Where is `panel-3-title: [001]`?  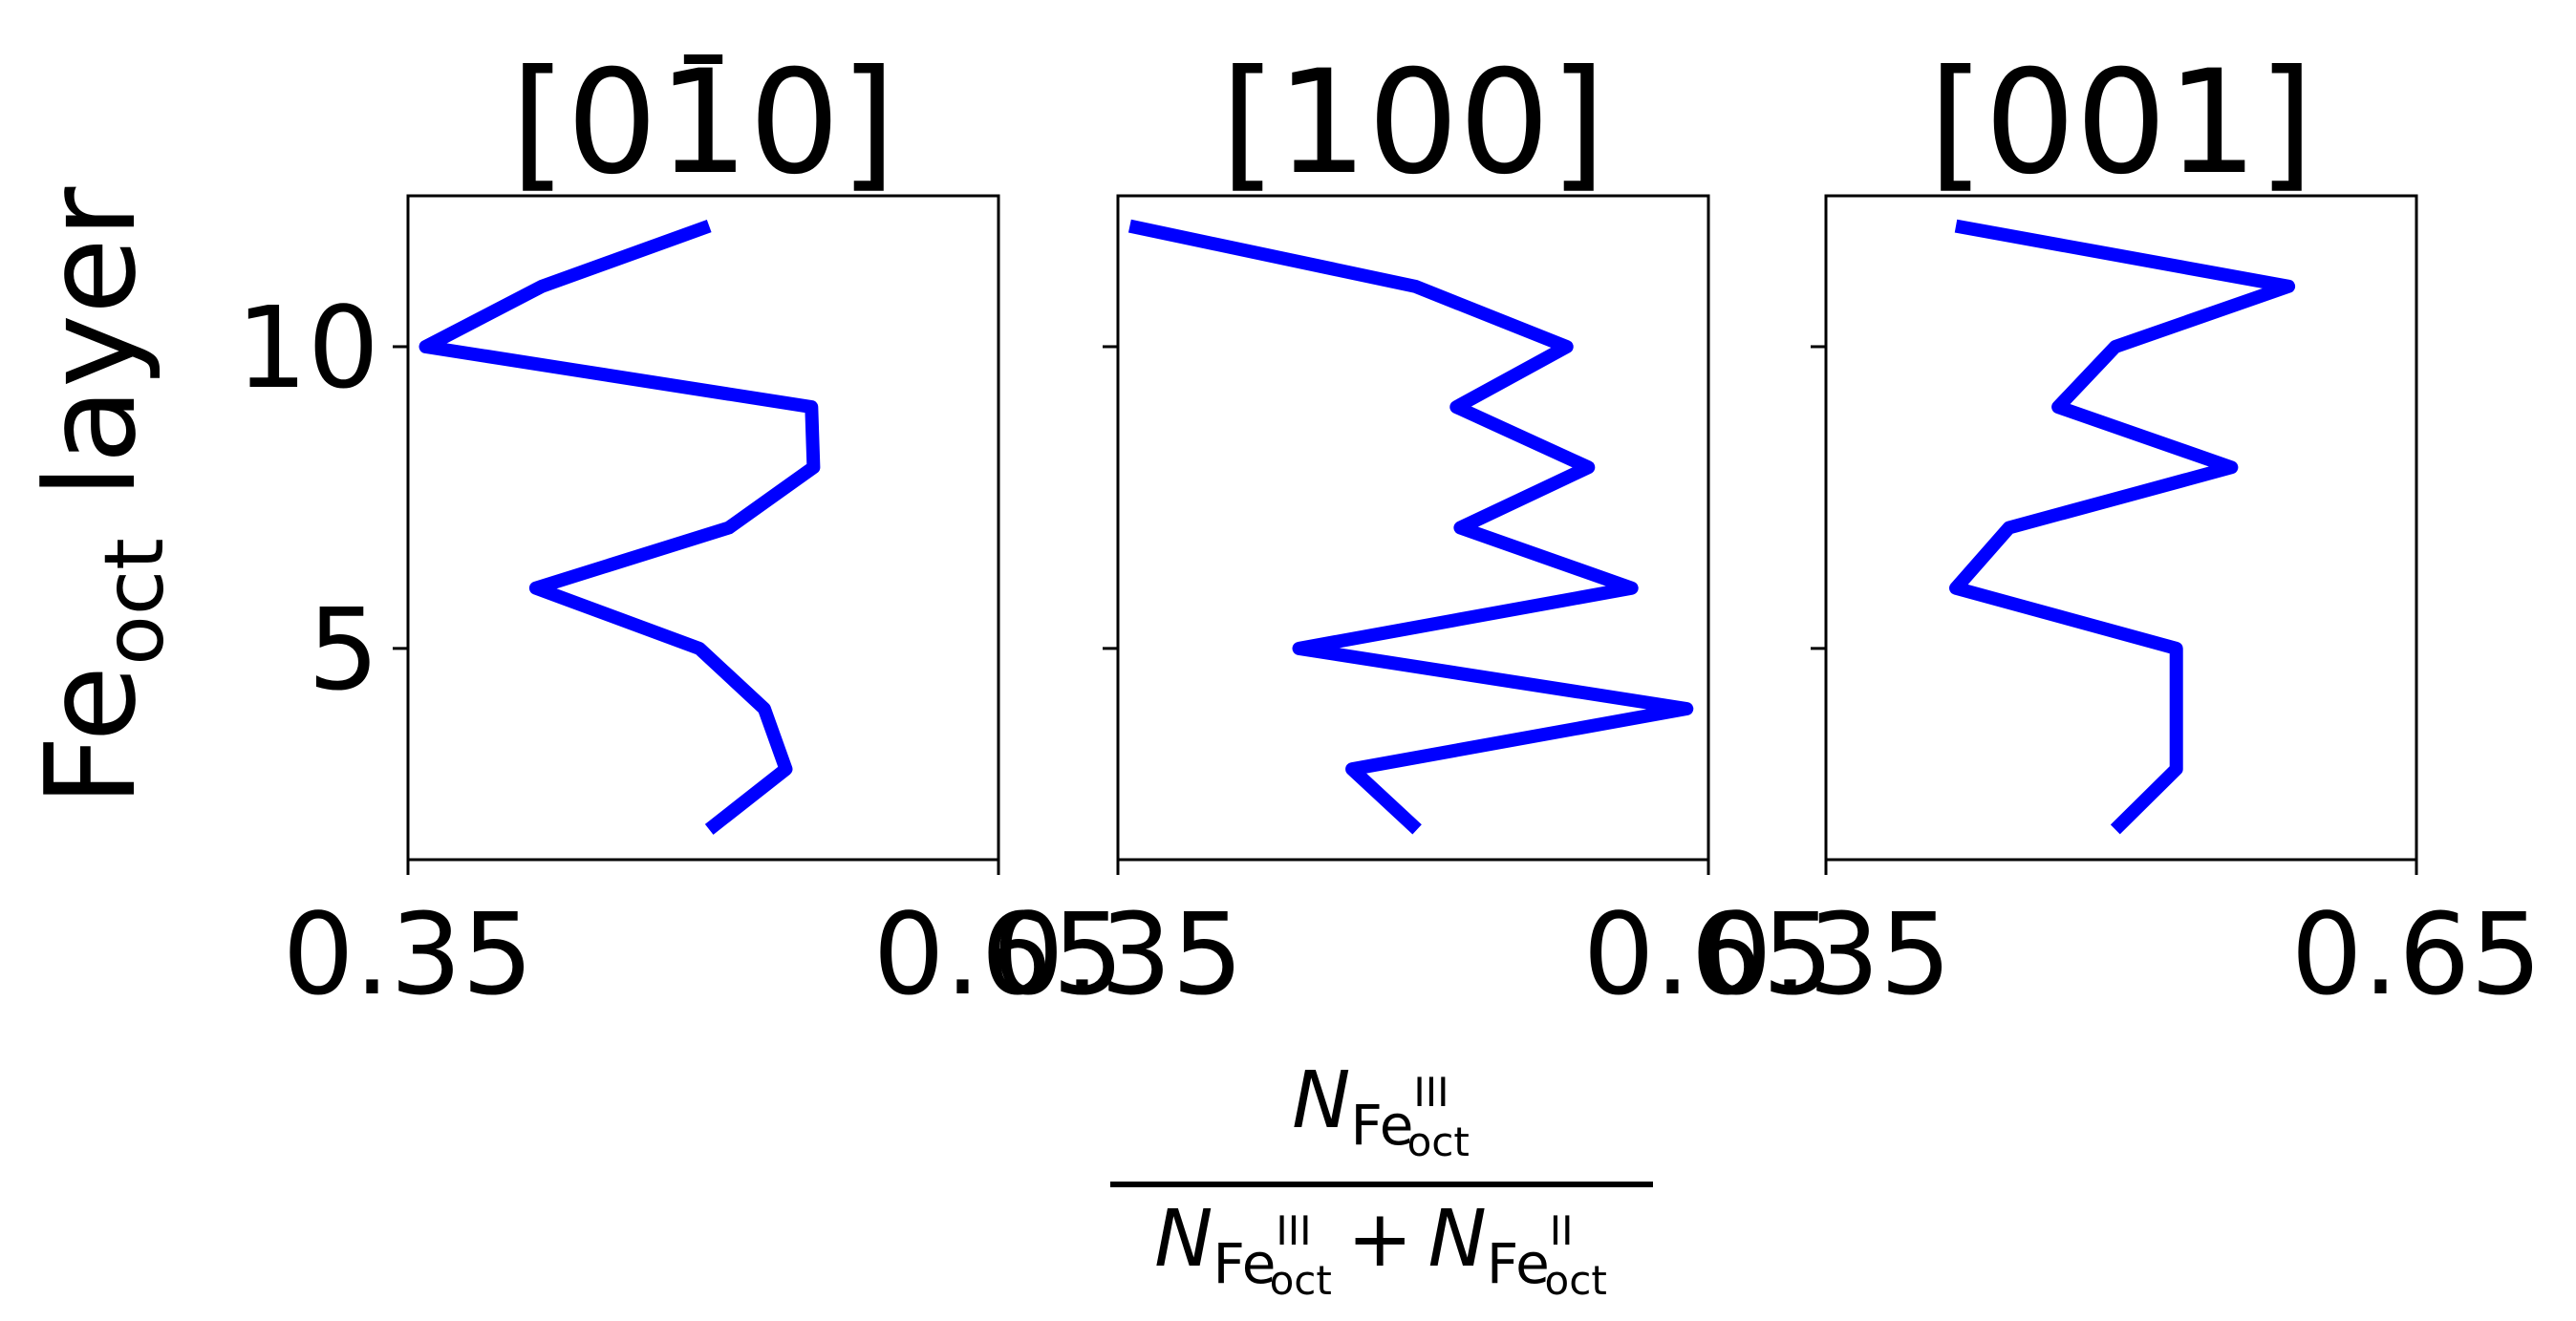 panel-3-title: [001] is located at coordinates (2120, 123).